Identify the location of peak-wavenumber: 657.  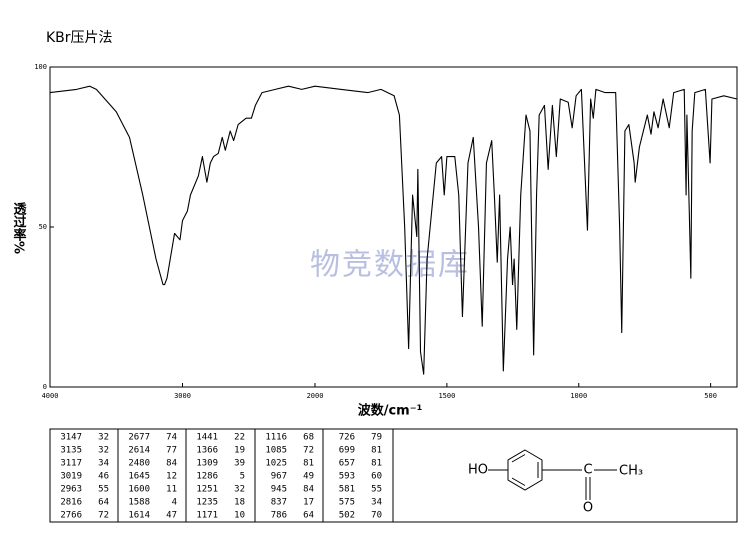
(347, 464).